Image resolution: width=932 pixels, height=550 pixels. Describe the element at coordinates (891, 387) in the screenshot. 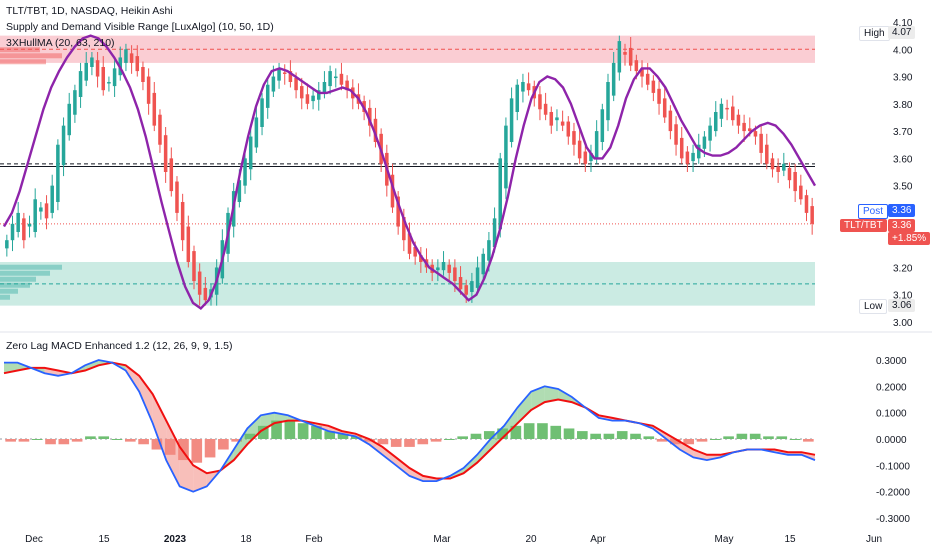

I see `macd-tick-label: 0.2000` at that location.